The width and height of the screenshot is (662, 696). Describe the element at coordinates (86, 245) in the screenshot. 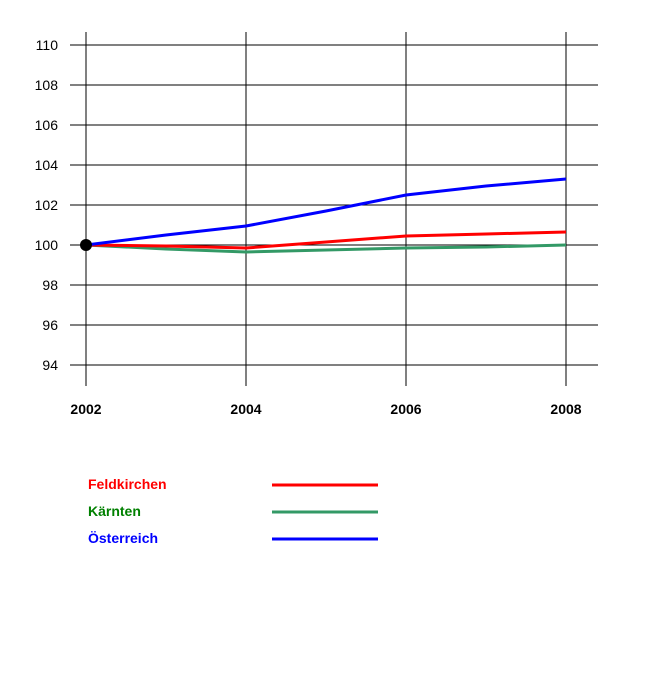

I see `base-point-marker` at that location.